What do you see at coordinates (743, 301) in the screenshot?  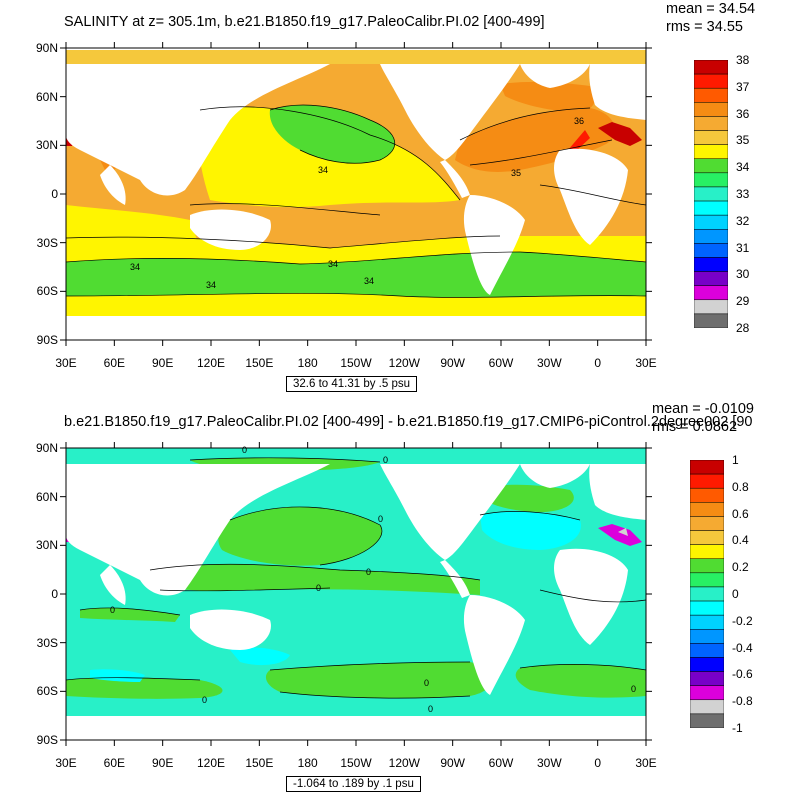 I see `colorbar-label: 29` at bounding box center [743, 301].